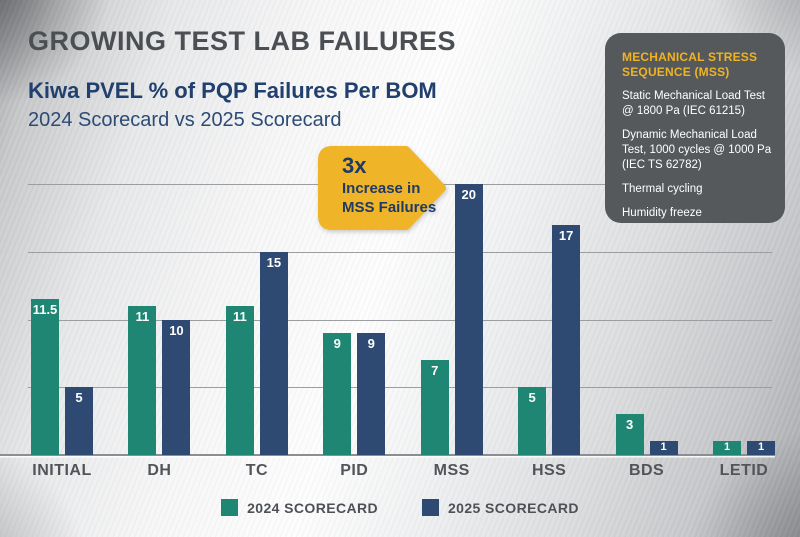 The image size is (800, 537). Describe the element at coordinates (629, 434) in the screenshot. I see `bar-2024-bds: 3` at that location.